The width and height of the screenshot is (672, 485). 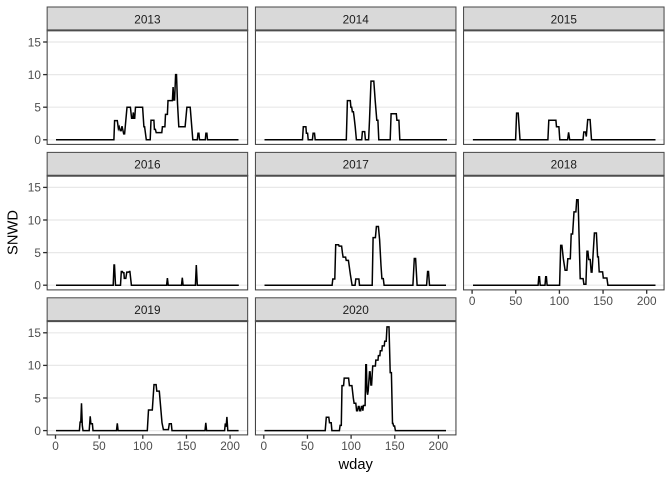 I want to click on svg-text: wday, so click(x=356, y=465).